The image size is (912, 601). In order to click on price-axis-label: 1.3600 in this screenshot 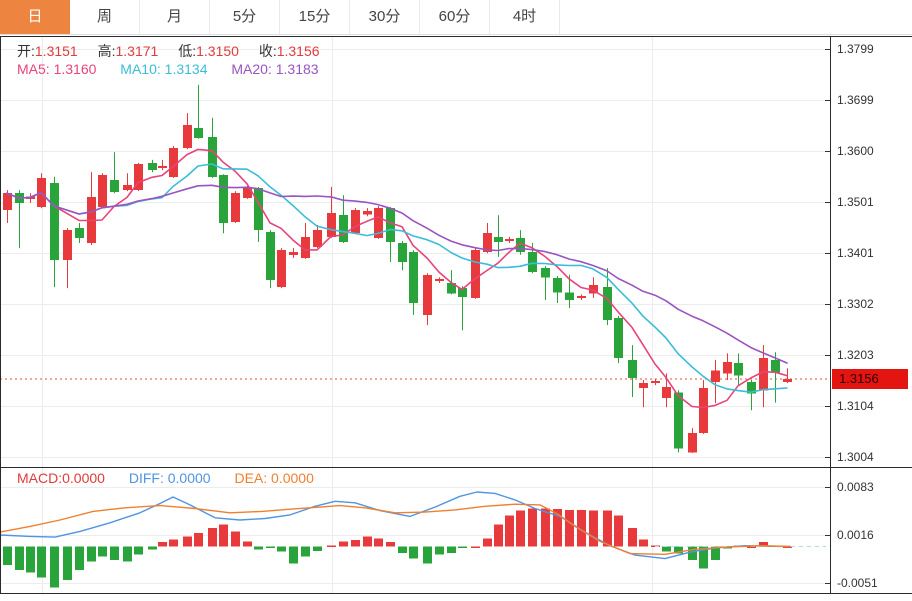, I will do `click(855, 151)`.